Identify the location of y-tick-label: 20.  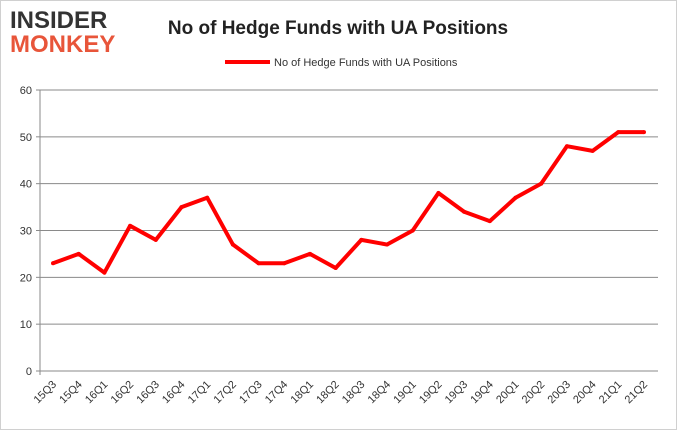
(26, 278).